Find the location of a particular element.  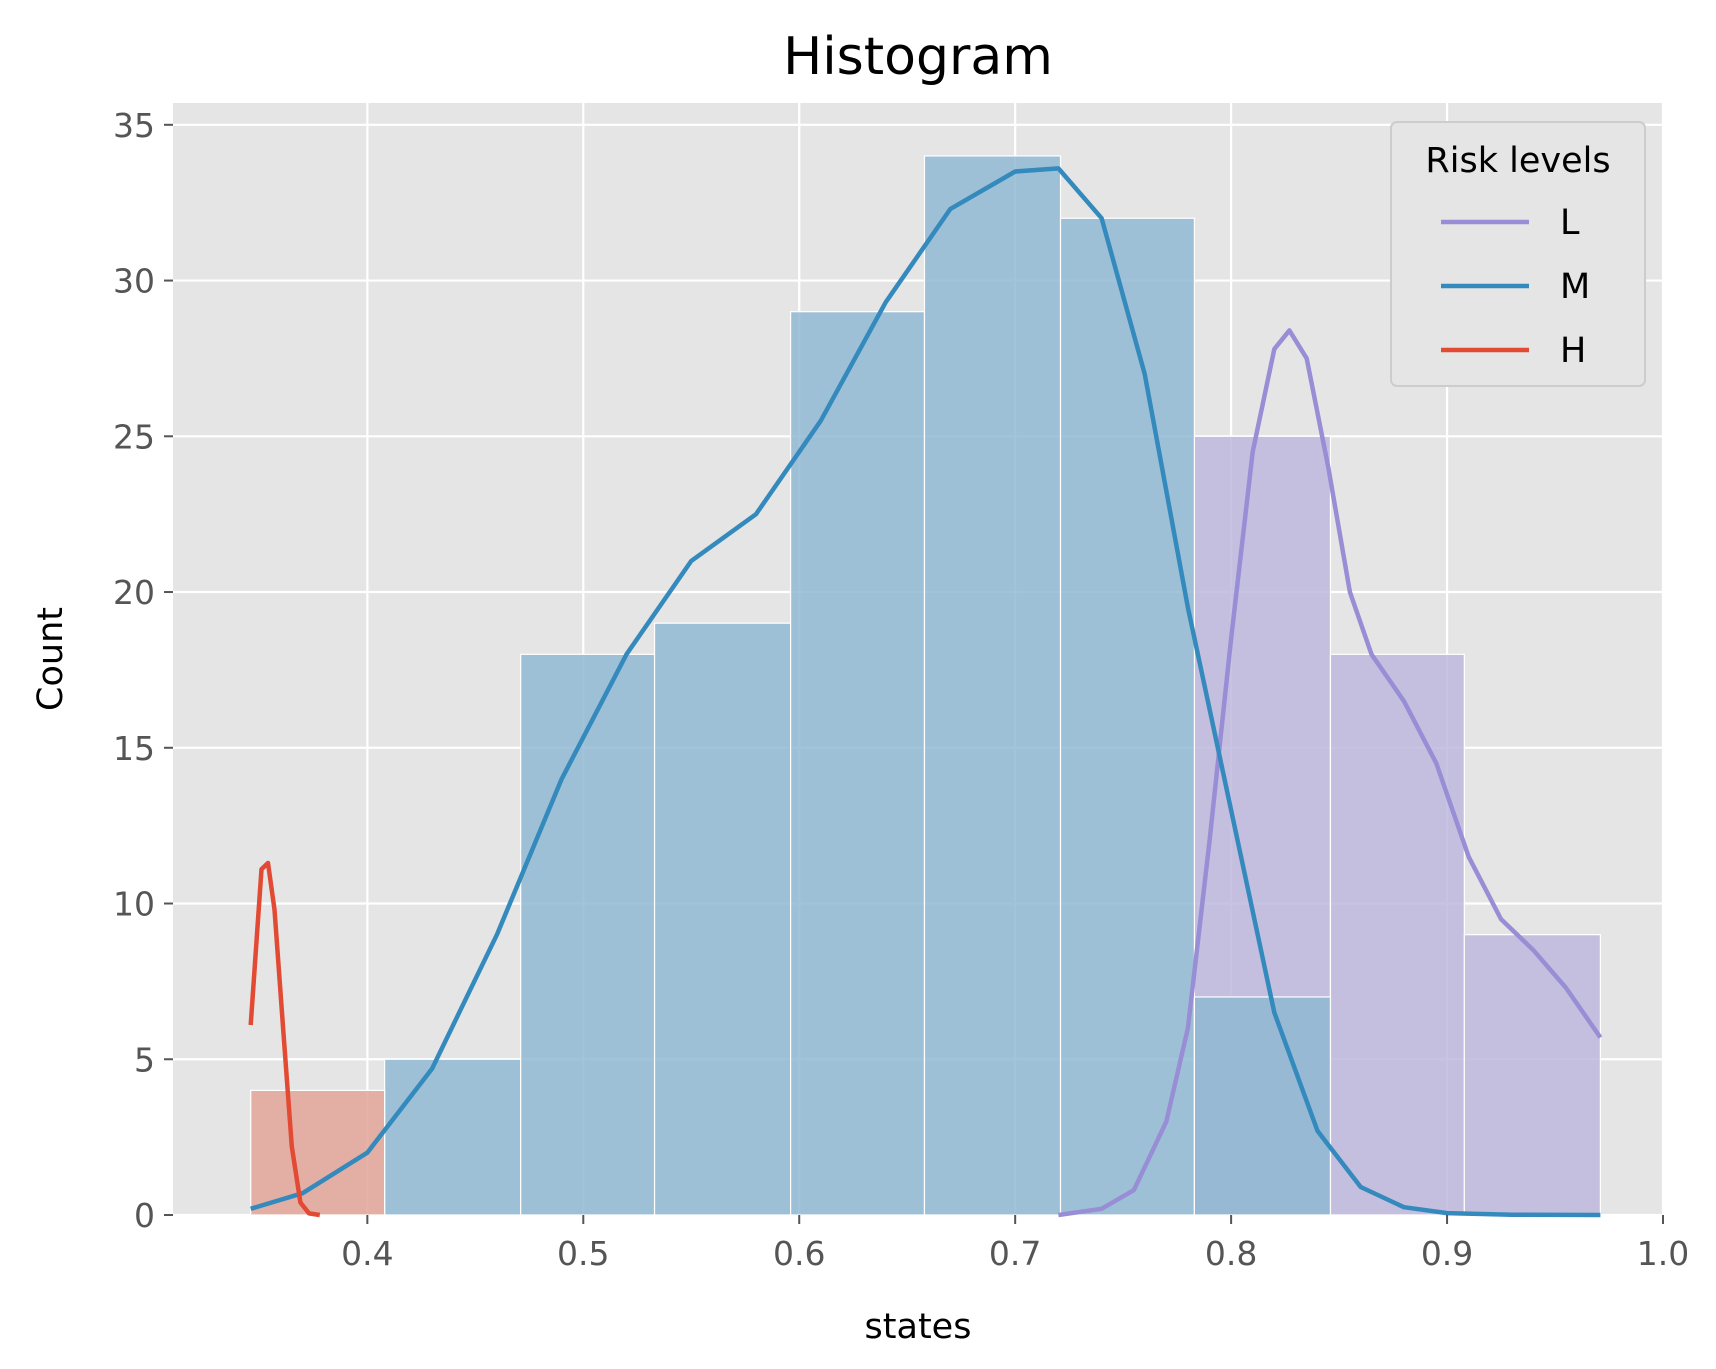

x-axis-ticks: 0.4 0.5 0.6 0.7 0.8 0.9 1.0 is located at coordinates (1015, 1244).